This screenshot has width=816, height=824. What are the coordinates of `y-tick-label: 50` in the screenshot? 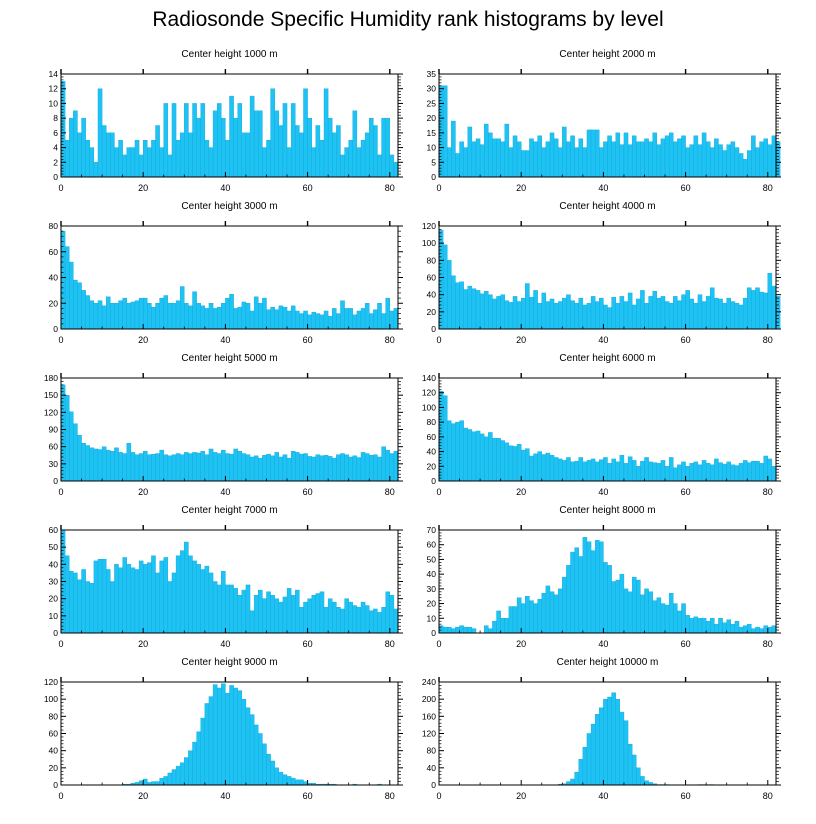 It's located at (54, 547).